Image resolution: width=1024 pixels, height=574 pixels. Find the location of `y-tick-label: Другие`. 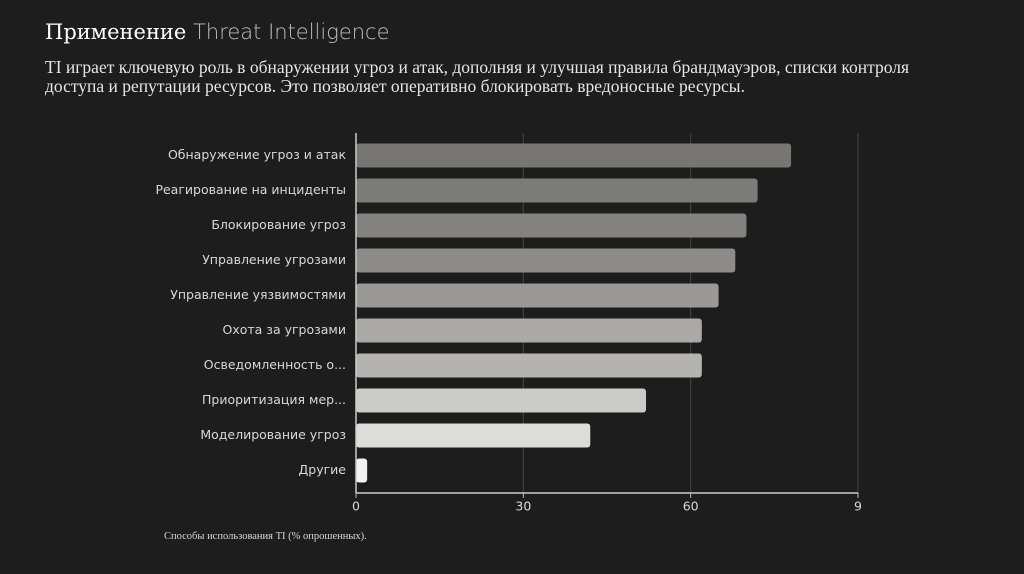

y-tick-label: Другие is located at coordinates (323, 469).